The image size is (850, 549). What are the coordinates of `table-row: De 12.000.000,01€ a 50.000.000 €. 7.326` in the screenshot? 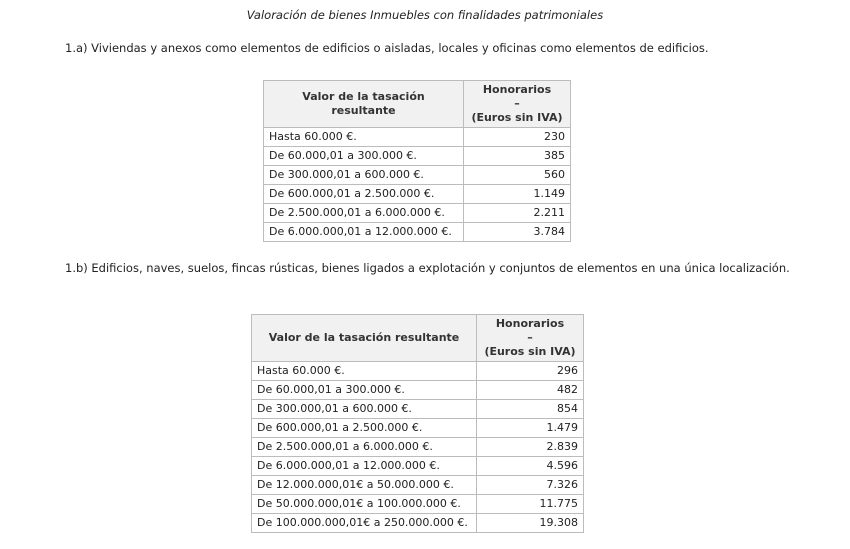 It's located at (417, 485).